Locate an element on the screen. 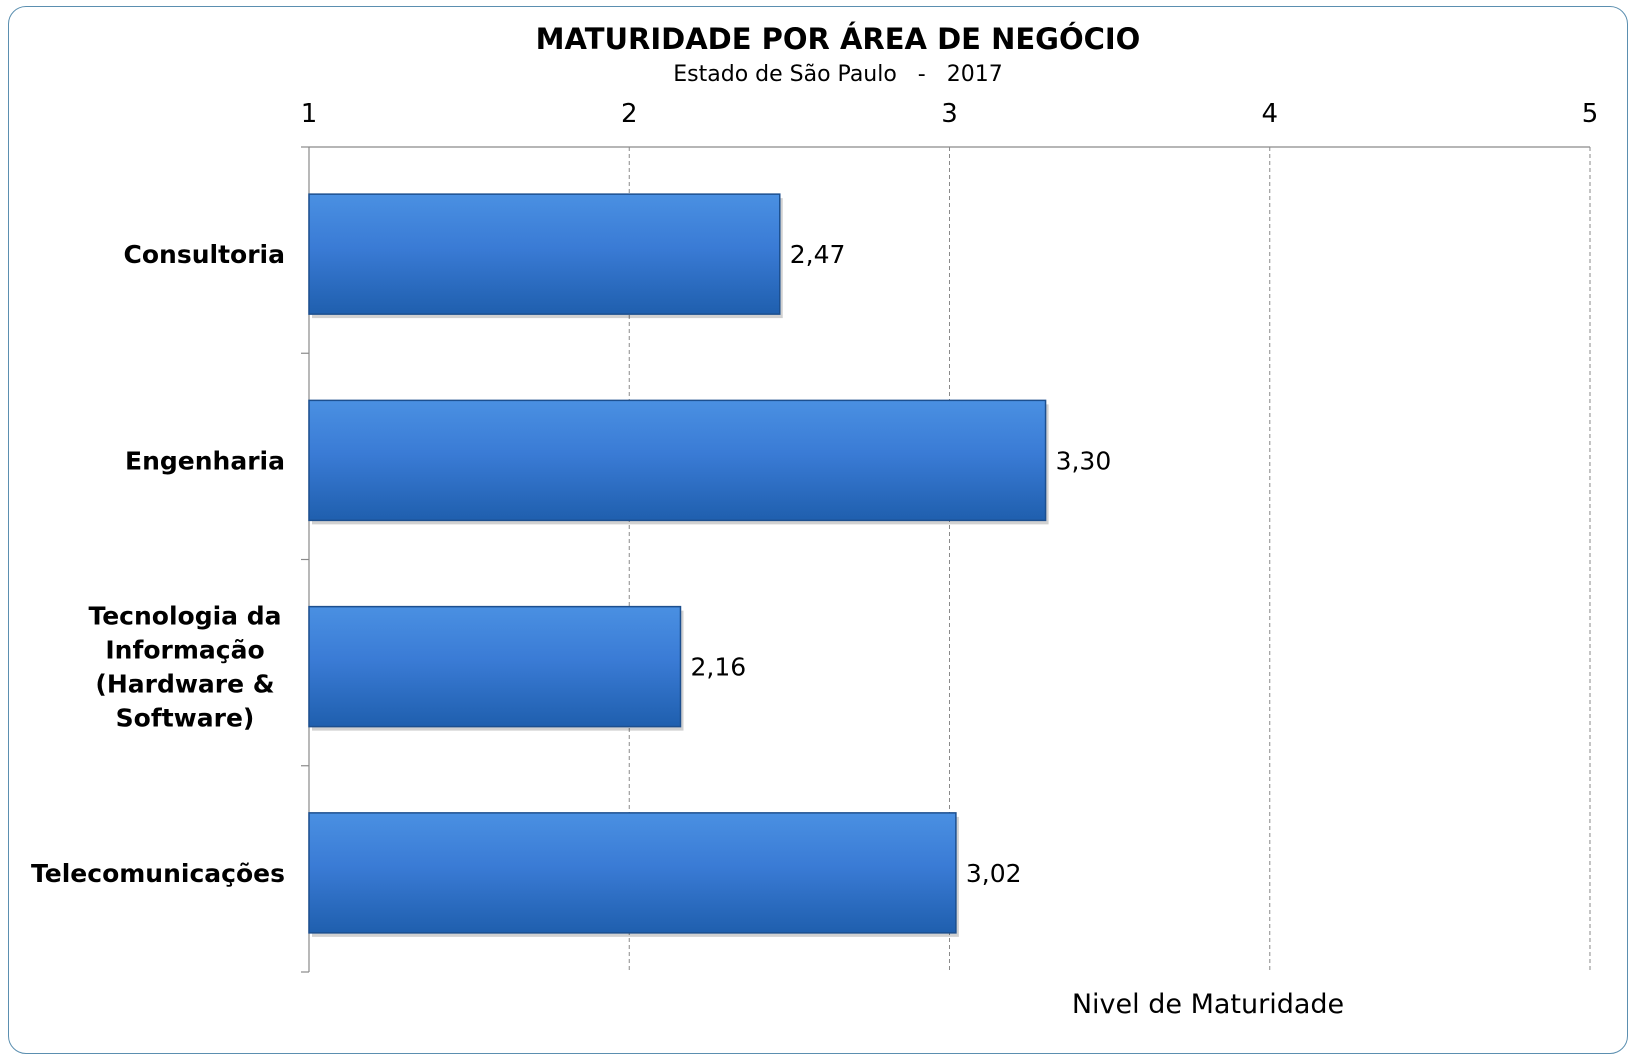 The height and width of the screenshot is (1062, 1639). bar-value-label: 2,16 is located at coordinates (718, 667).